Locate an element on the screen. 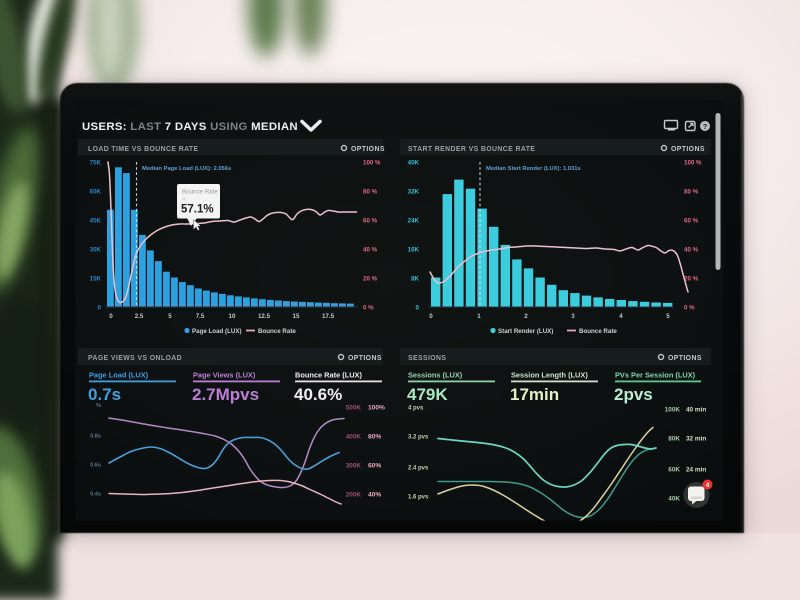 This screenshot has height=600, width=800. svg-text: 3.2 pvs is located at coordinates (418, 438).